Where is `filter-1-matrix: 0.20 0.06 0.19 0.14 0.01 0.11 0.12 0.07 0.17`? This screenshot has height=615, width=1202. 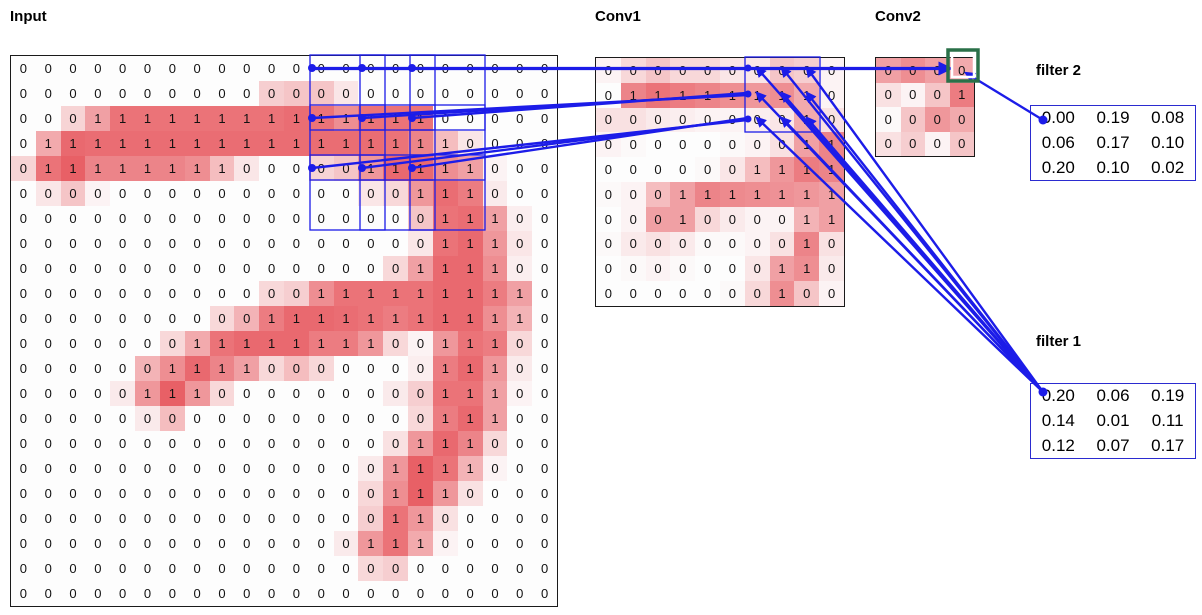 filter-1-matrix: 0.20 0.06 0.19 0.14 0.01 0.11 0.12 0.07 0.17 is located at coordinates (1113, 421).